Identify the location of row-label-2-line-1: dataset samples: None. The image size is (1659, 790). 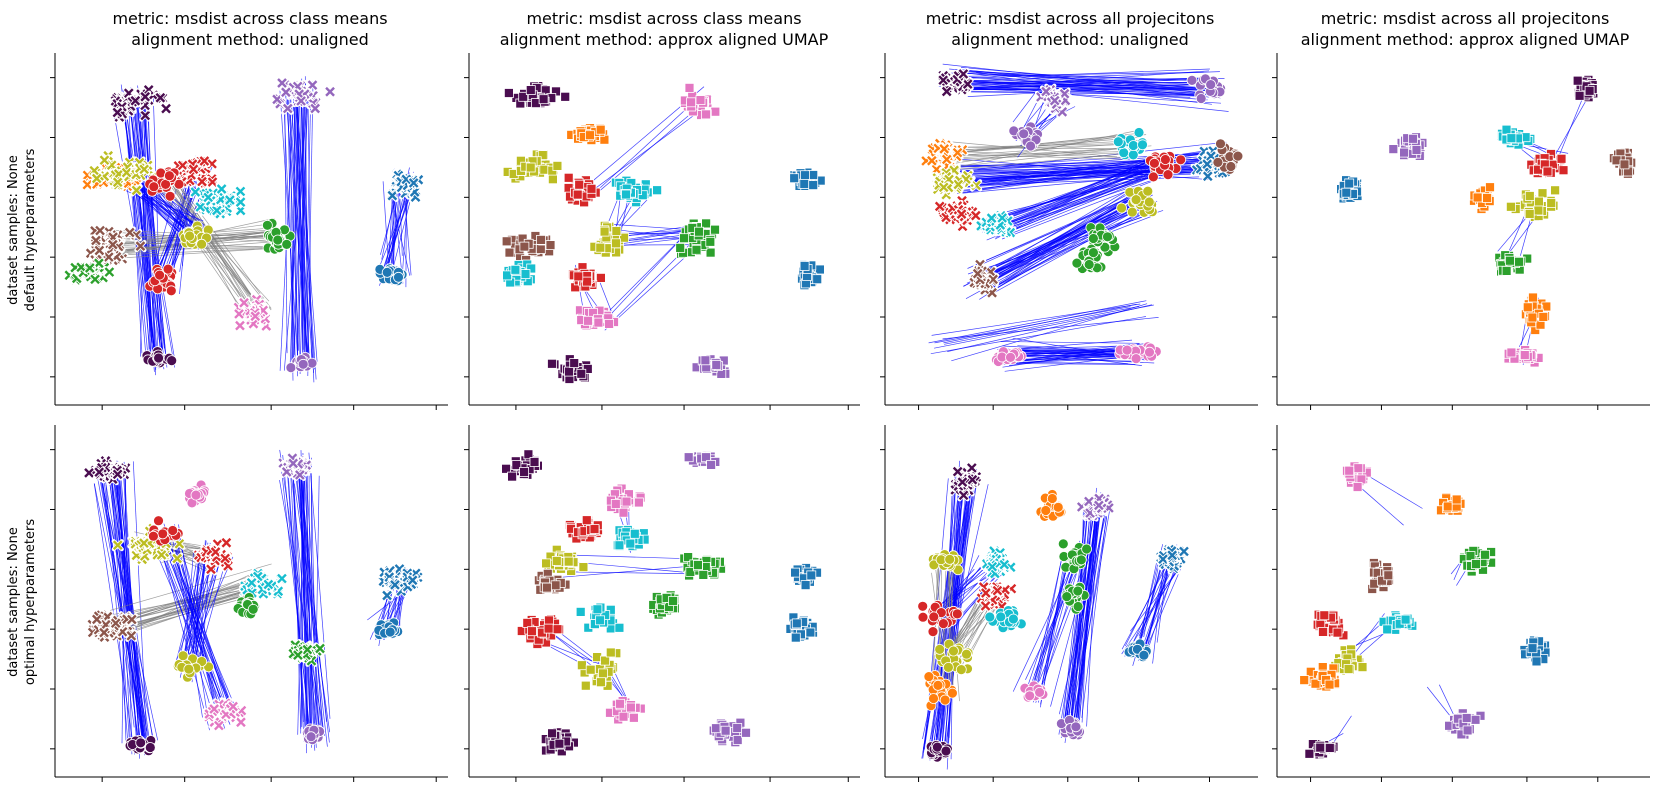
(13, 602).